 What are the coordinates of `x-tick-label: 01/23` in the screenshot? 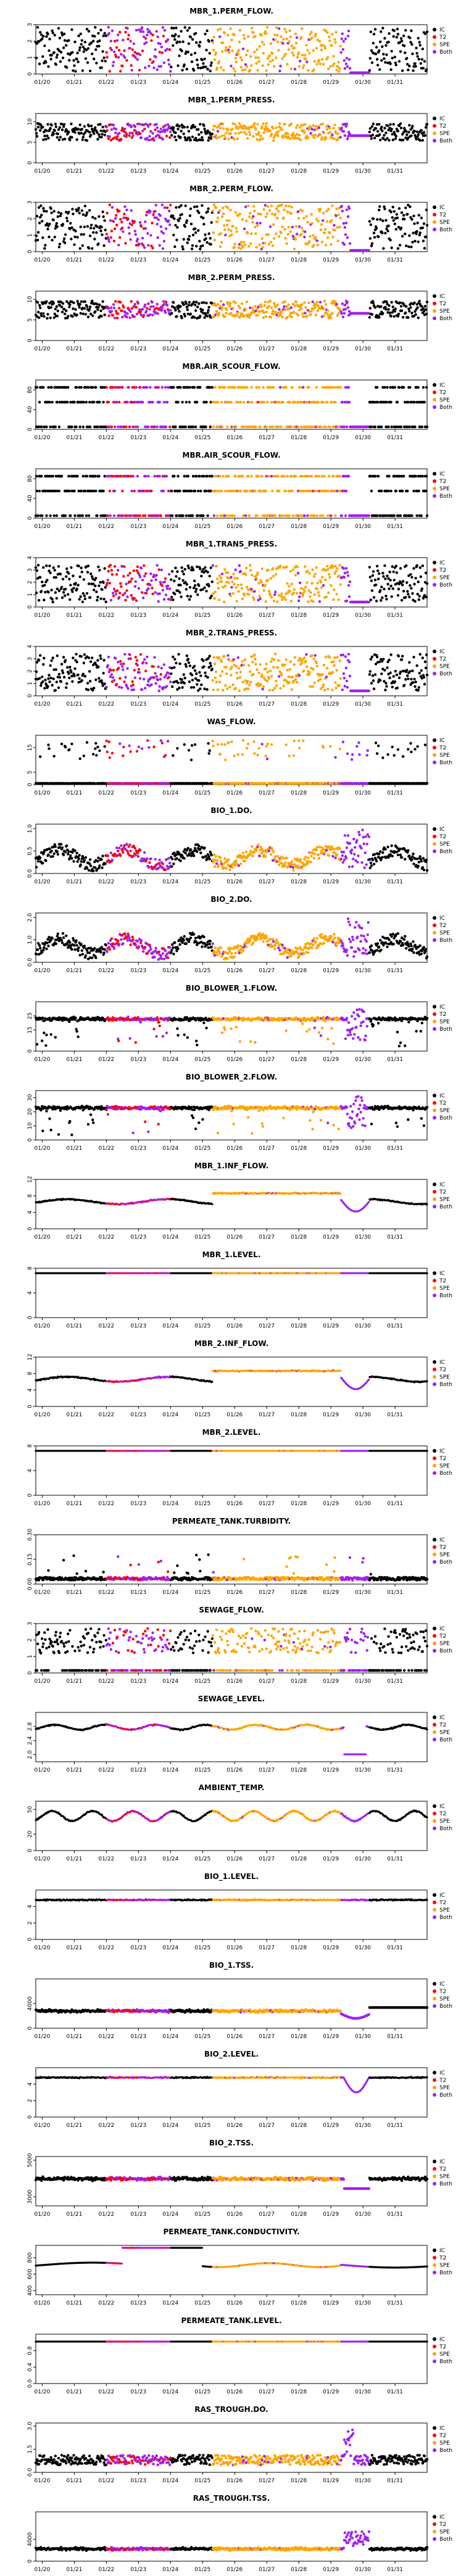 It's located at (138, 616).